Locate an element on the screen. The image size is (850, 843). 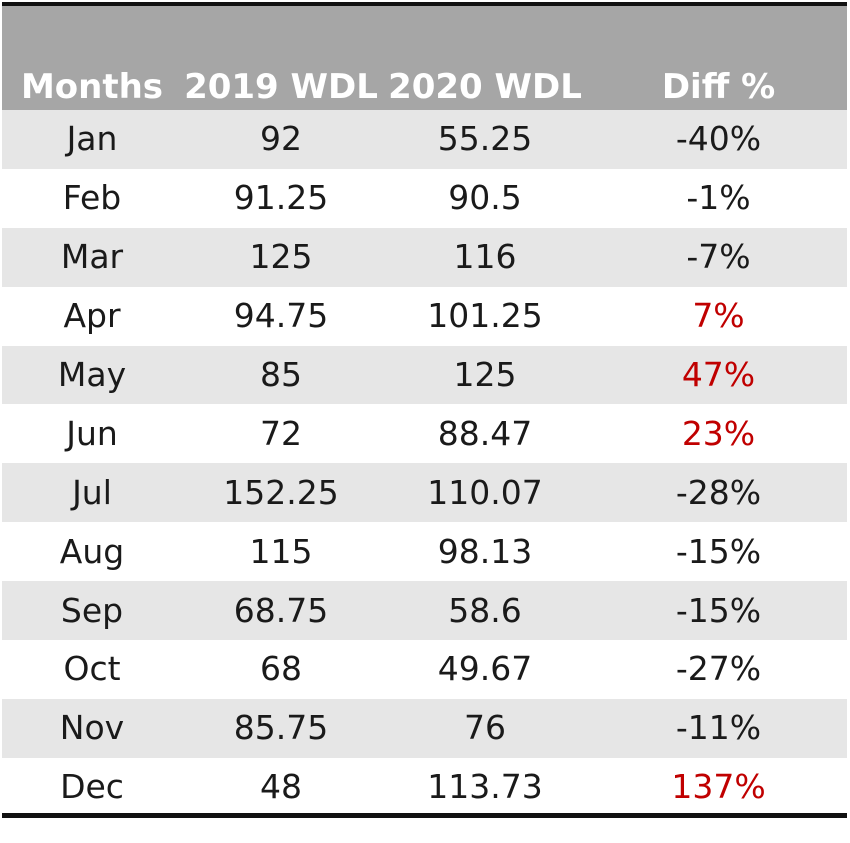
cell-month: Dec is located at coordinates (92, 787).